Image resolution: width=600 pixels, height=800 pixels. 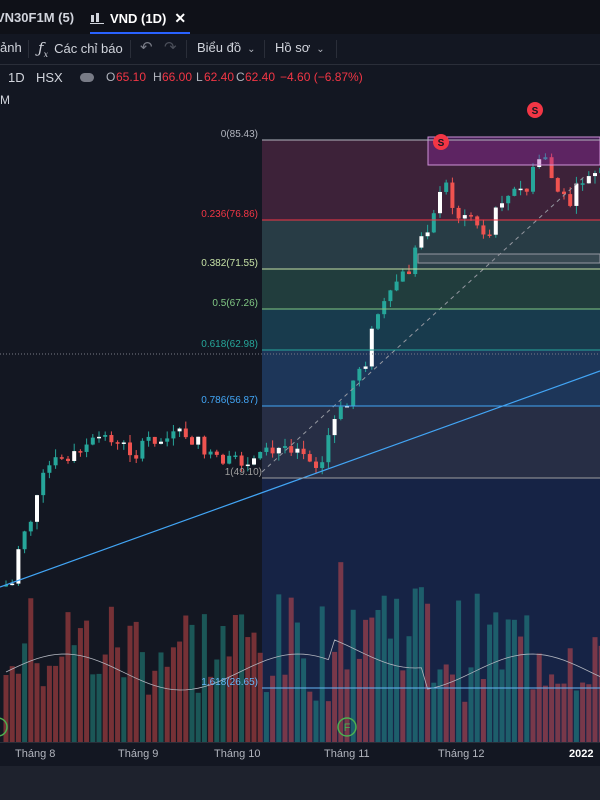 I want to click on profile-button: Hồ sơ ⌄, so click(x=300, y=49).